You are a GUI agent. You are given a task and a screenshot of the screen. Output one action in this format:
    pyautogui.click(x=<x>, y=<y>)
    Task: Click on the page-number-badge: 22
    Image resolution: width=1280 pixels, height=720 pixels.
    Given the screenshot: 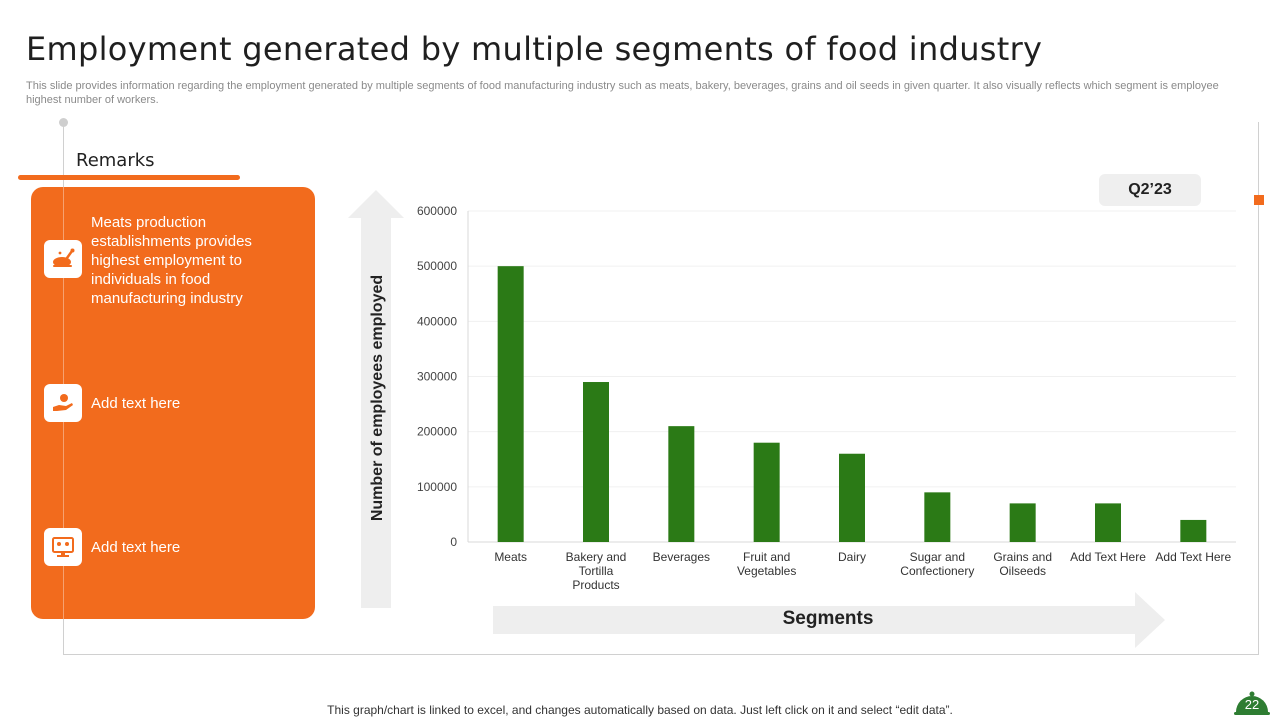 What is the action you would take?
    pyautogui.click(x=1252, y=703)
    